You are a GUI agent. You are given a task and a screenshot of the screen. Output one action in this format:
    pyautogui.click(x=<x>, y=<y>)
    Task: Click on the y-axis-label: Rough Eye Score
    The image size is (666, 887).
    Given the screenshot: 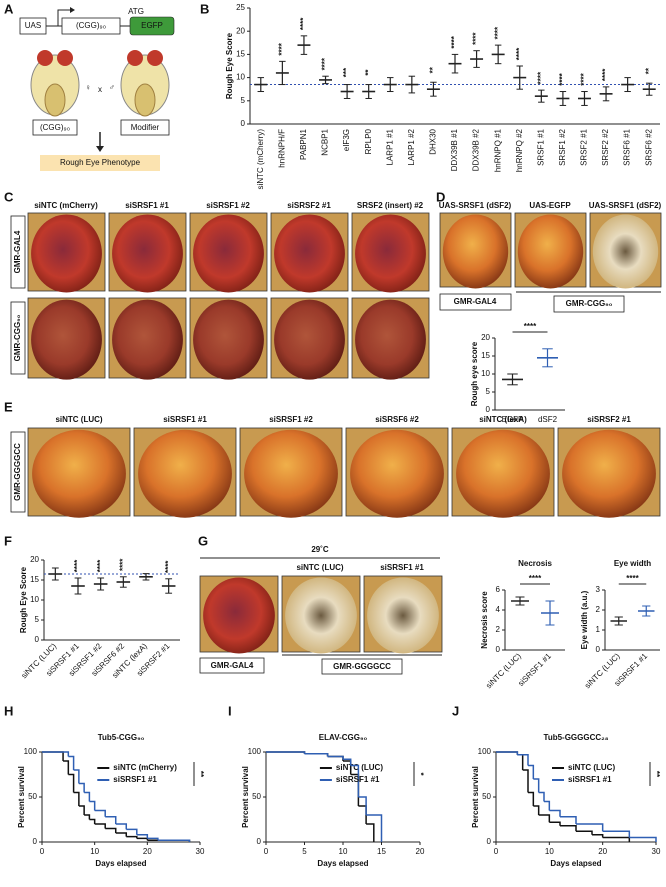 What is the action you would take?
    pyautogui.click(x=23, y=599)
    